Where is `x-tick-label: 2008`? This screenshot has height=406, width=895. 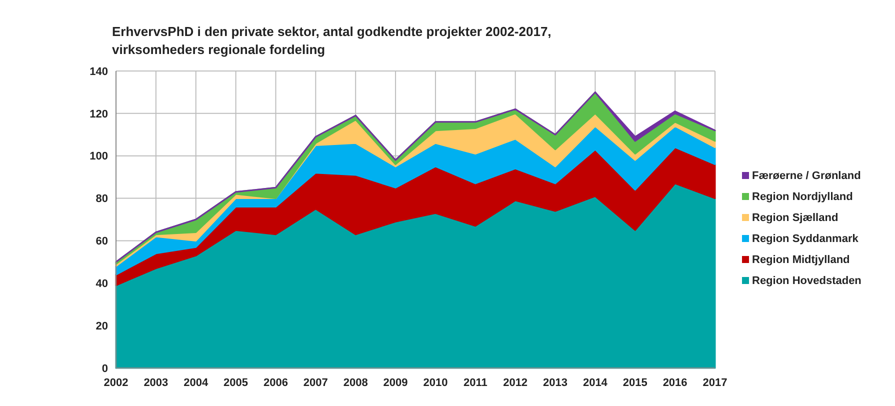 x-tick-label: 2008 is located at coordinates (355, 383).